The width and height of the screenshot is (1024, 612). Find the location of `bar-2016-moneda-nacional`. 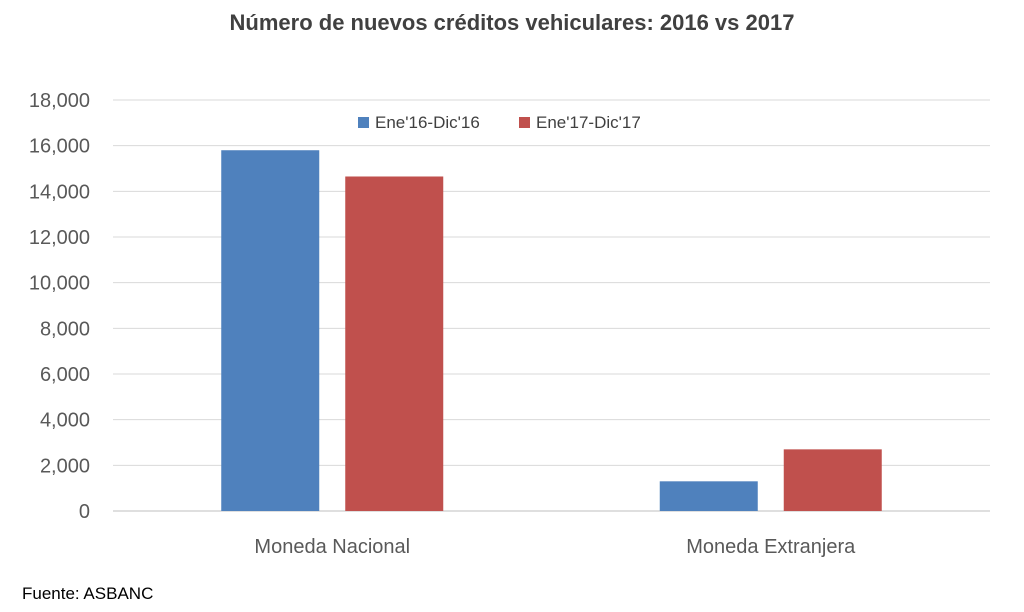

bar-2016-moneda-nacional is located at coordinates (270, 330).